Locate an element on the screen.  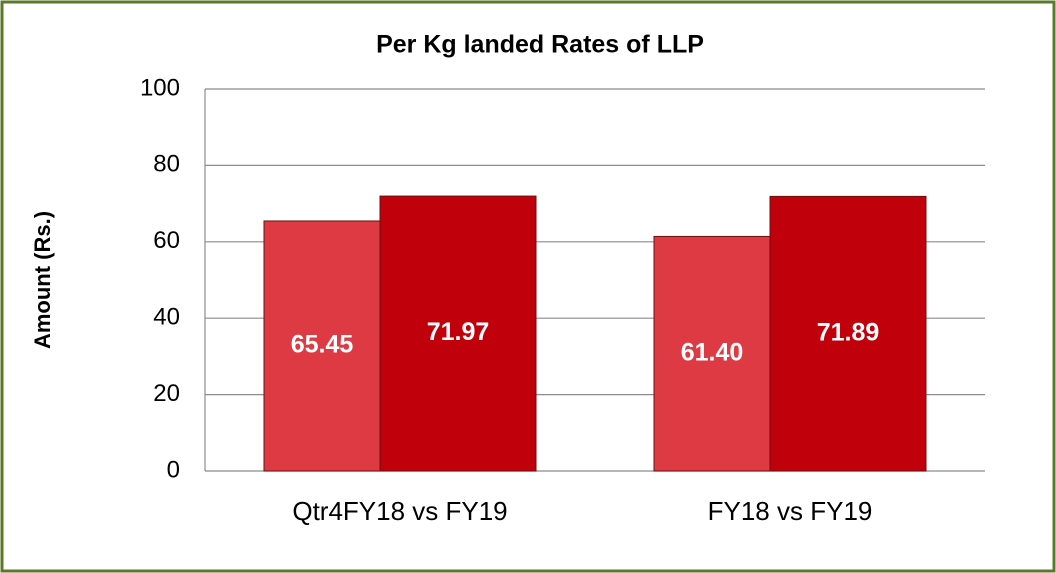
data-label: 71.89 is located at coordinates (848, 332).